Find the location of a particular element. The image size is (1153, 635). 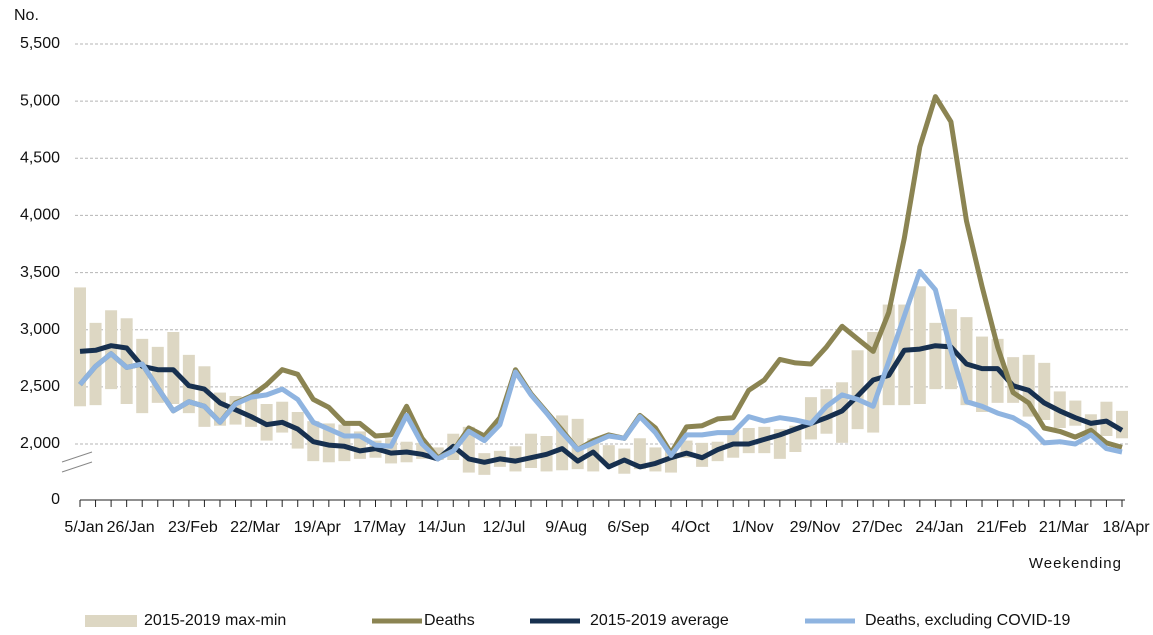

x-tick-label: 1/Nov is located at coordinates (753, 527).